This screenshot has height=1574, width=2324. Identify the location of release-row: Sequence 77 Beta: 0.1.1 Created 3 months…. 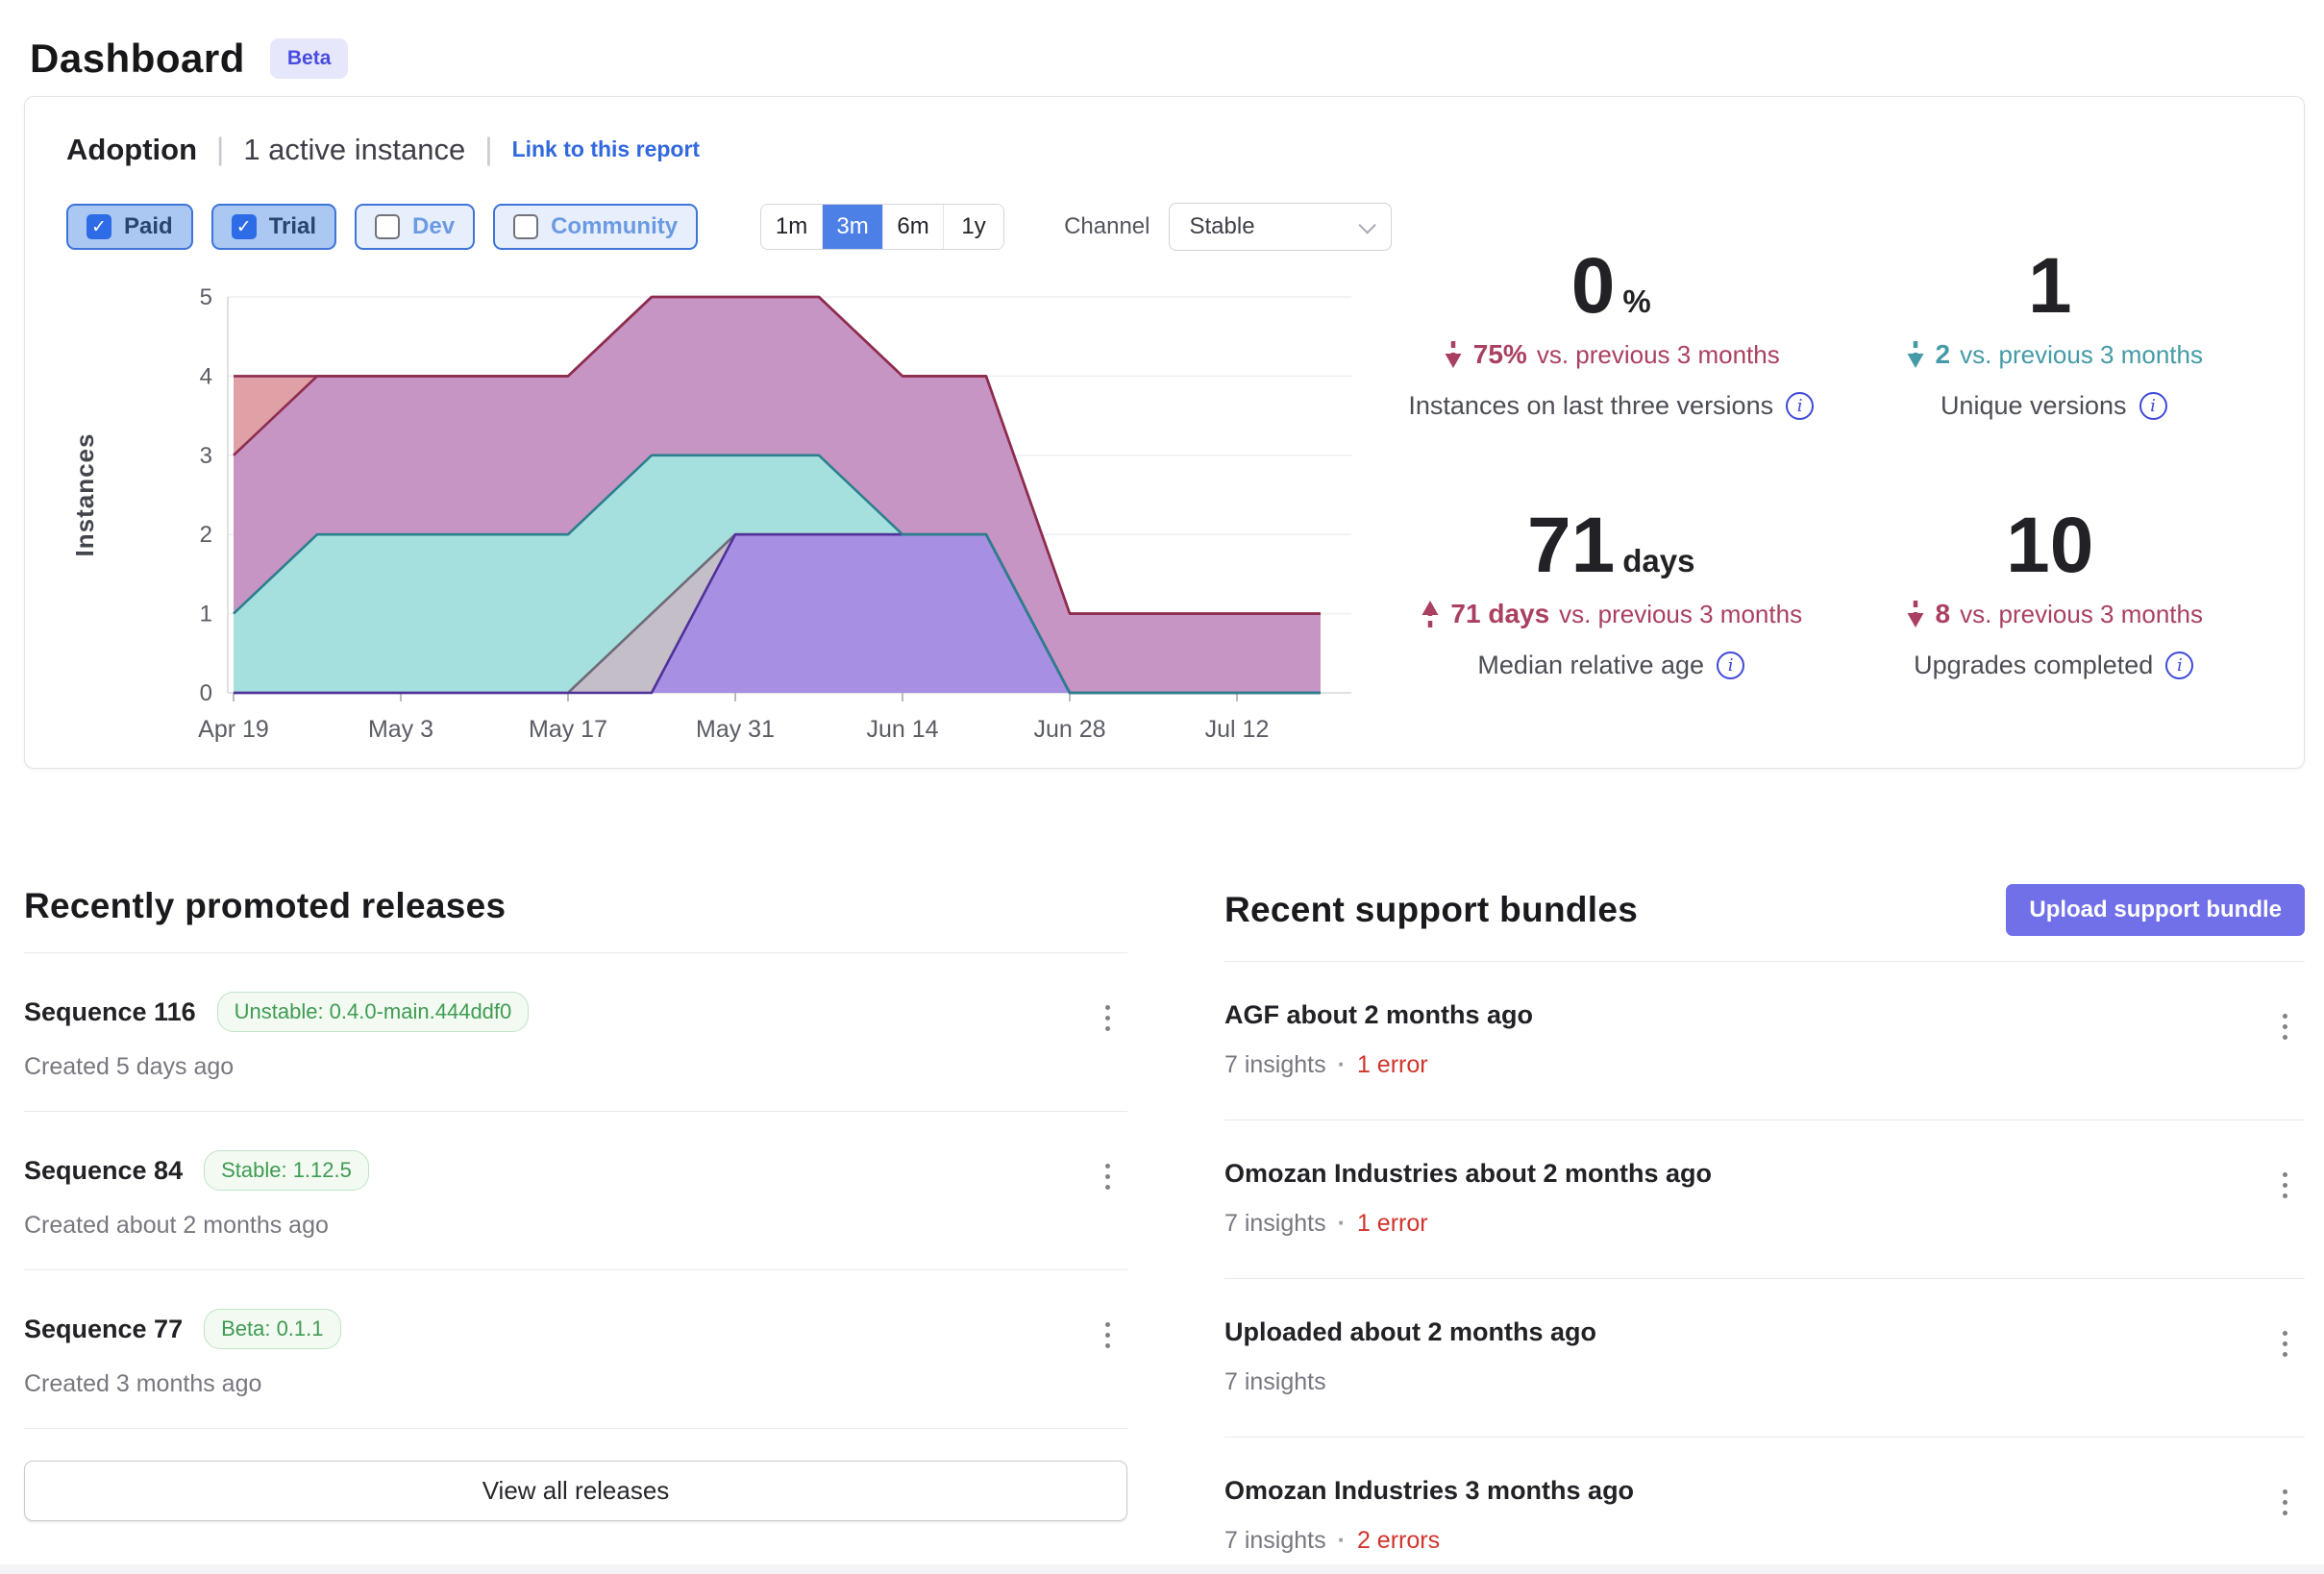
(575, 1349).